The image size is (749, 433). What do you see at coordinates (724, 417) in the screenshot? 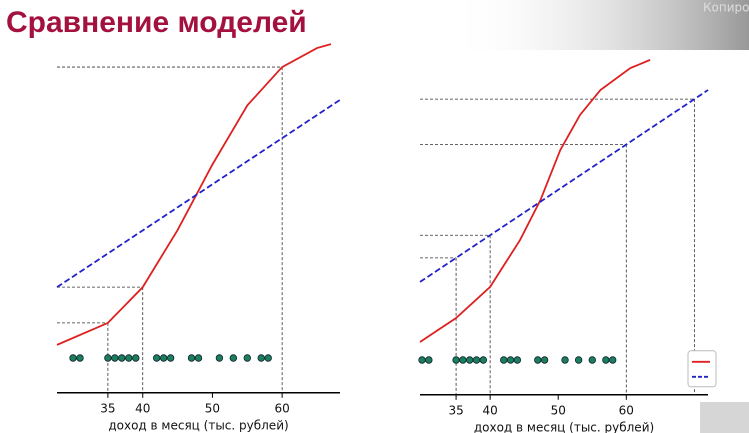
I see `video-logo` at bounding box center [724, 417].